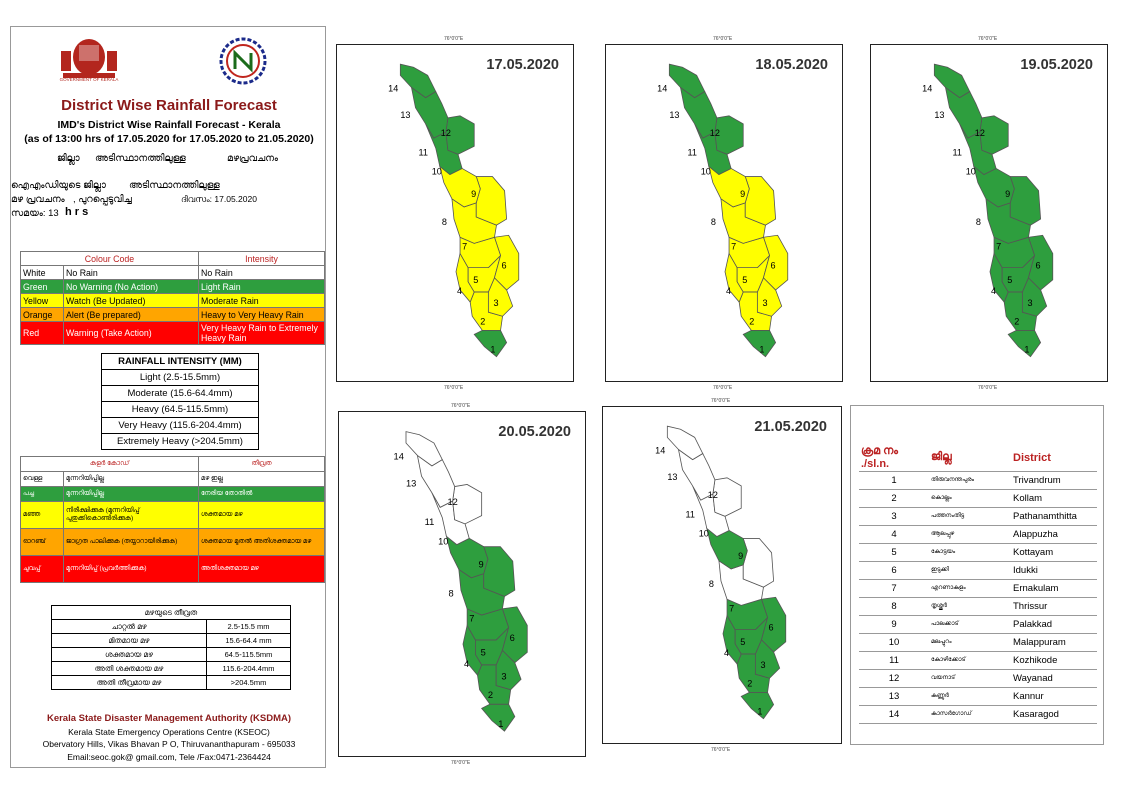 This screenshot has height=794, width=1123. I want to click on ml-intensity-row: ശക്തമായ മഴ 64.5-115.5mm, so click(171, 654).